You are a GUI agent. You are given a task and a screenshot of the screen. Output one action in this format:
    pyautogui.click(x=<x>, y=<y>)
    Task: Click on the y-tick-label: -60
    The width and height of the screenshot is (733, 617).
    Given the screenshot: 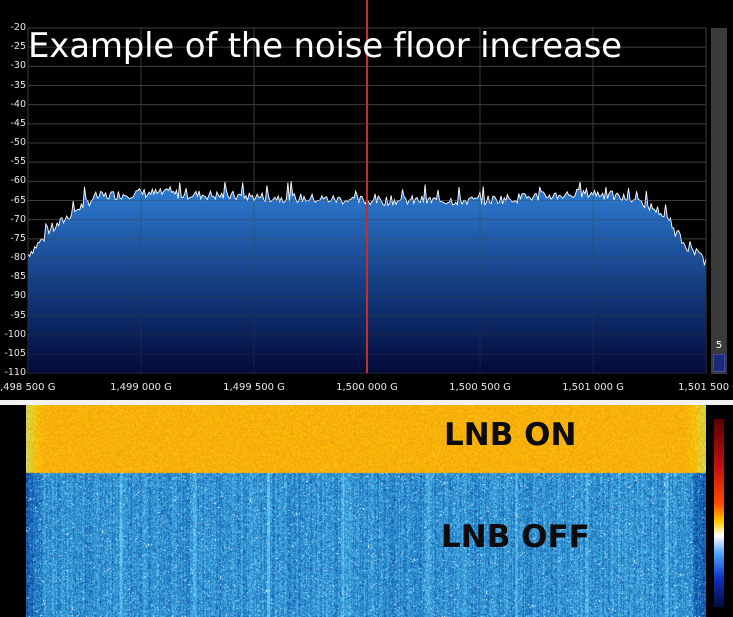 What is the action you would take?
    pyautogui.click(x=18, y=181)
    